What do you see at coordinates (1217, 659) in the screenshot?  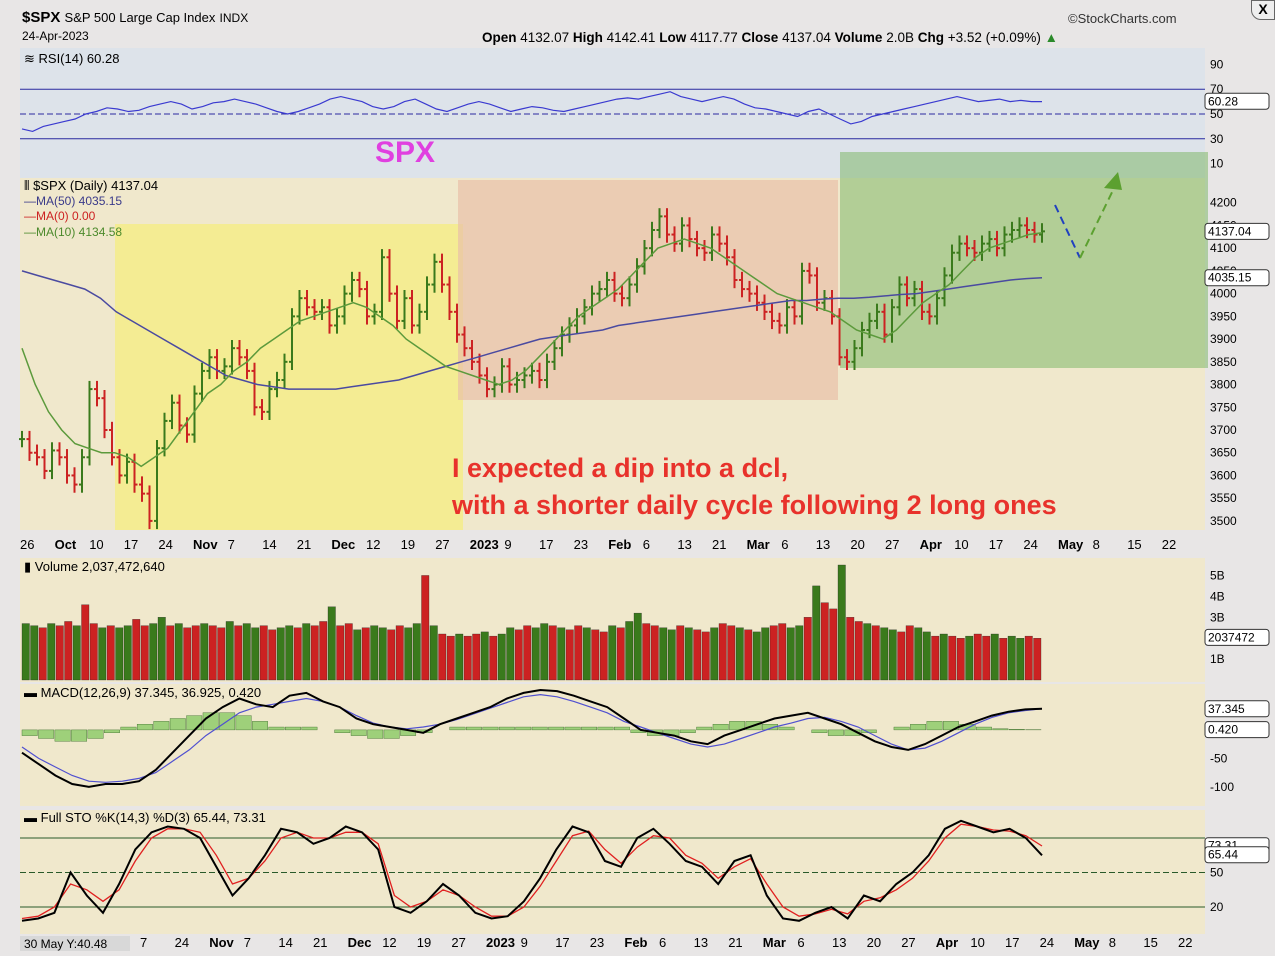 I see `volume-tick-label: 1B` at bounding box center [1217, 659].